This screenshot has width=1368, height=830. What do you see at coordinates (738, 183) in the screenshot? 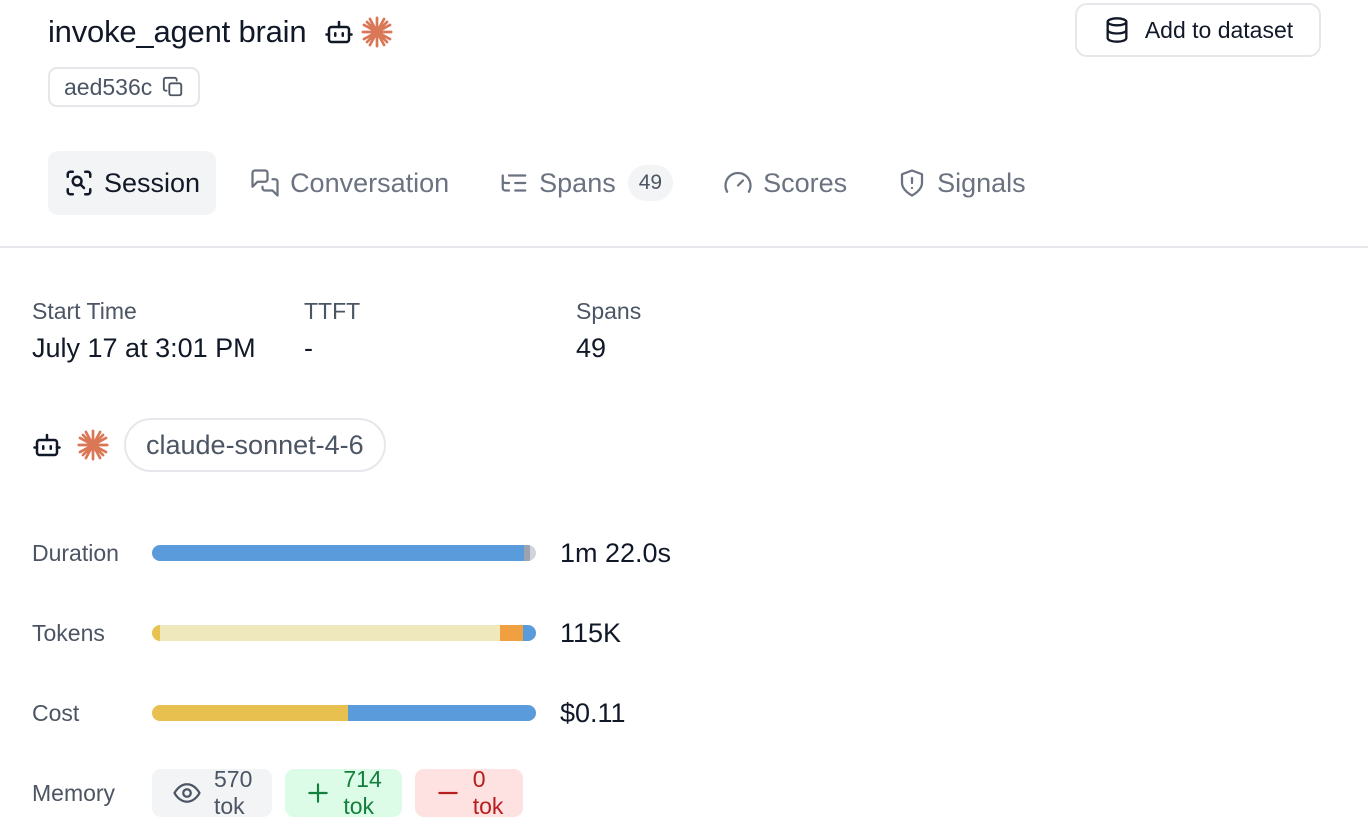
I see `gauge-icon` at bounding box center [738, 183].